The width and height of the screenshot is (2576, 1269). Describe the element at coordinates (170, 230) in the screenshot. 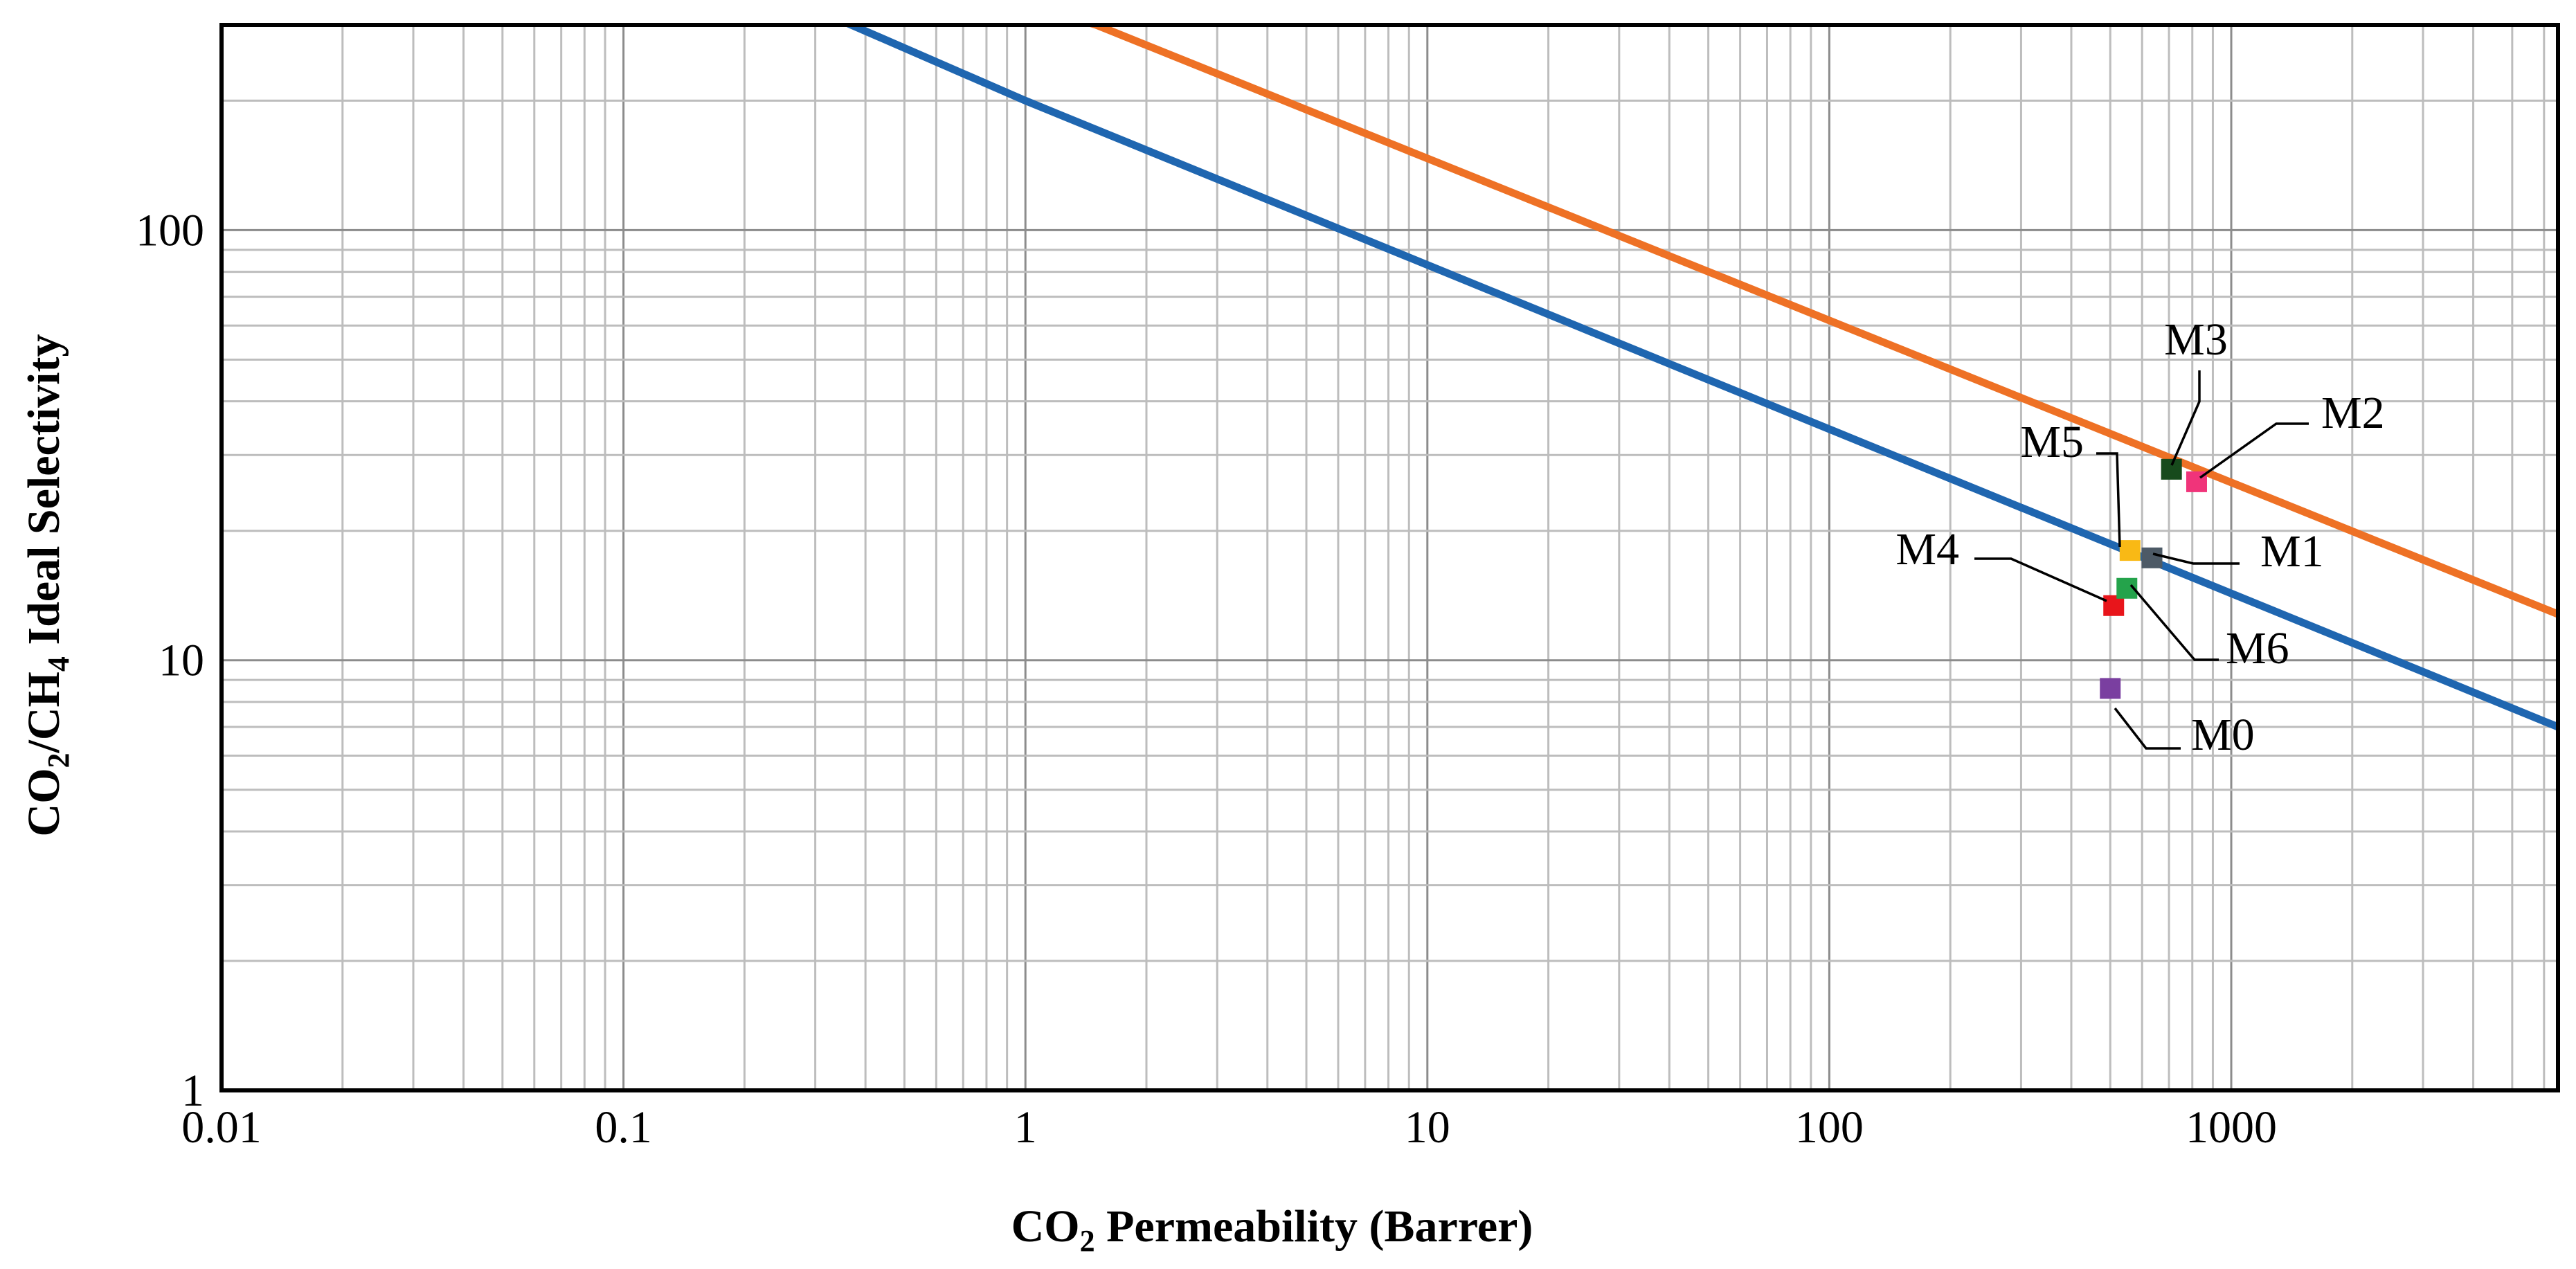

I see `y-tick-label: 100` at that location.